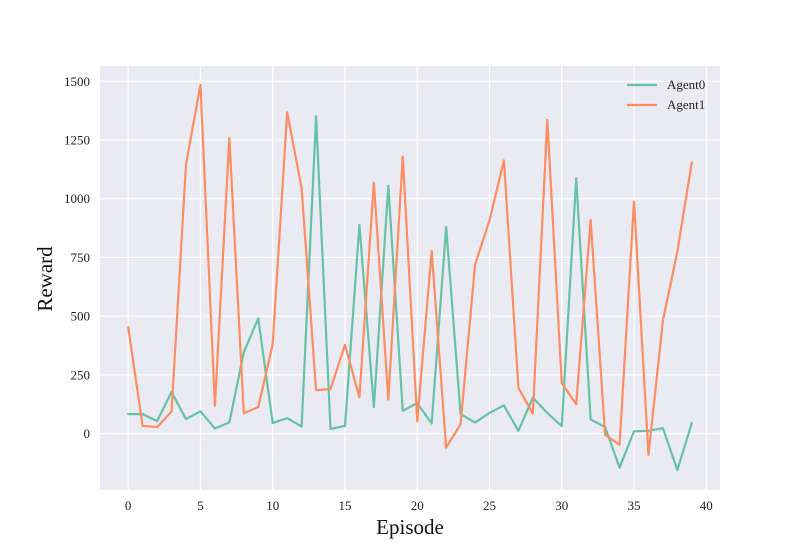 This screenshot has height=550, width=800. I want to click on x-tick-label: 15, so click(344, 505).